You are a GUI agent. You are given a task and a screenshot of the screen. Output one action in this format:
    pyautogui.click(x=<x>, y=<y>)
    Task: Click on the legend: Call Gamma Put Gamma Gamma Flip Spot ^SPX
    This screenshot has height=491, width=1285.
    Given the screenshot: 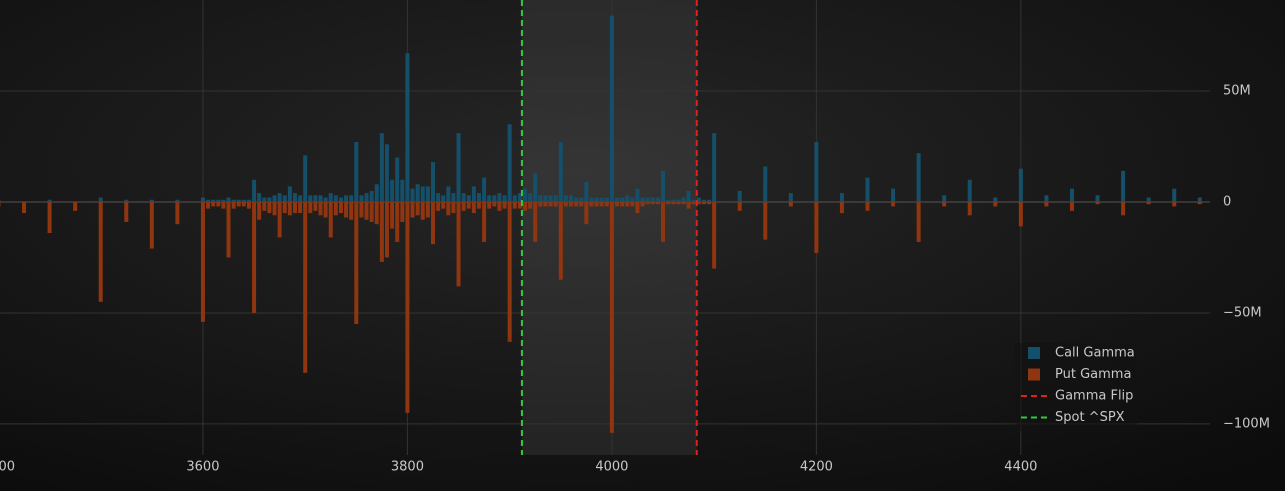 What is the action you would take?
    pyautogui.click(x=1076, y=387)
    